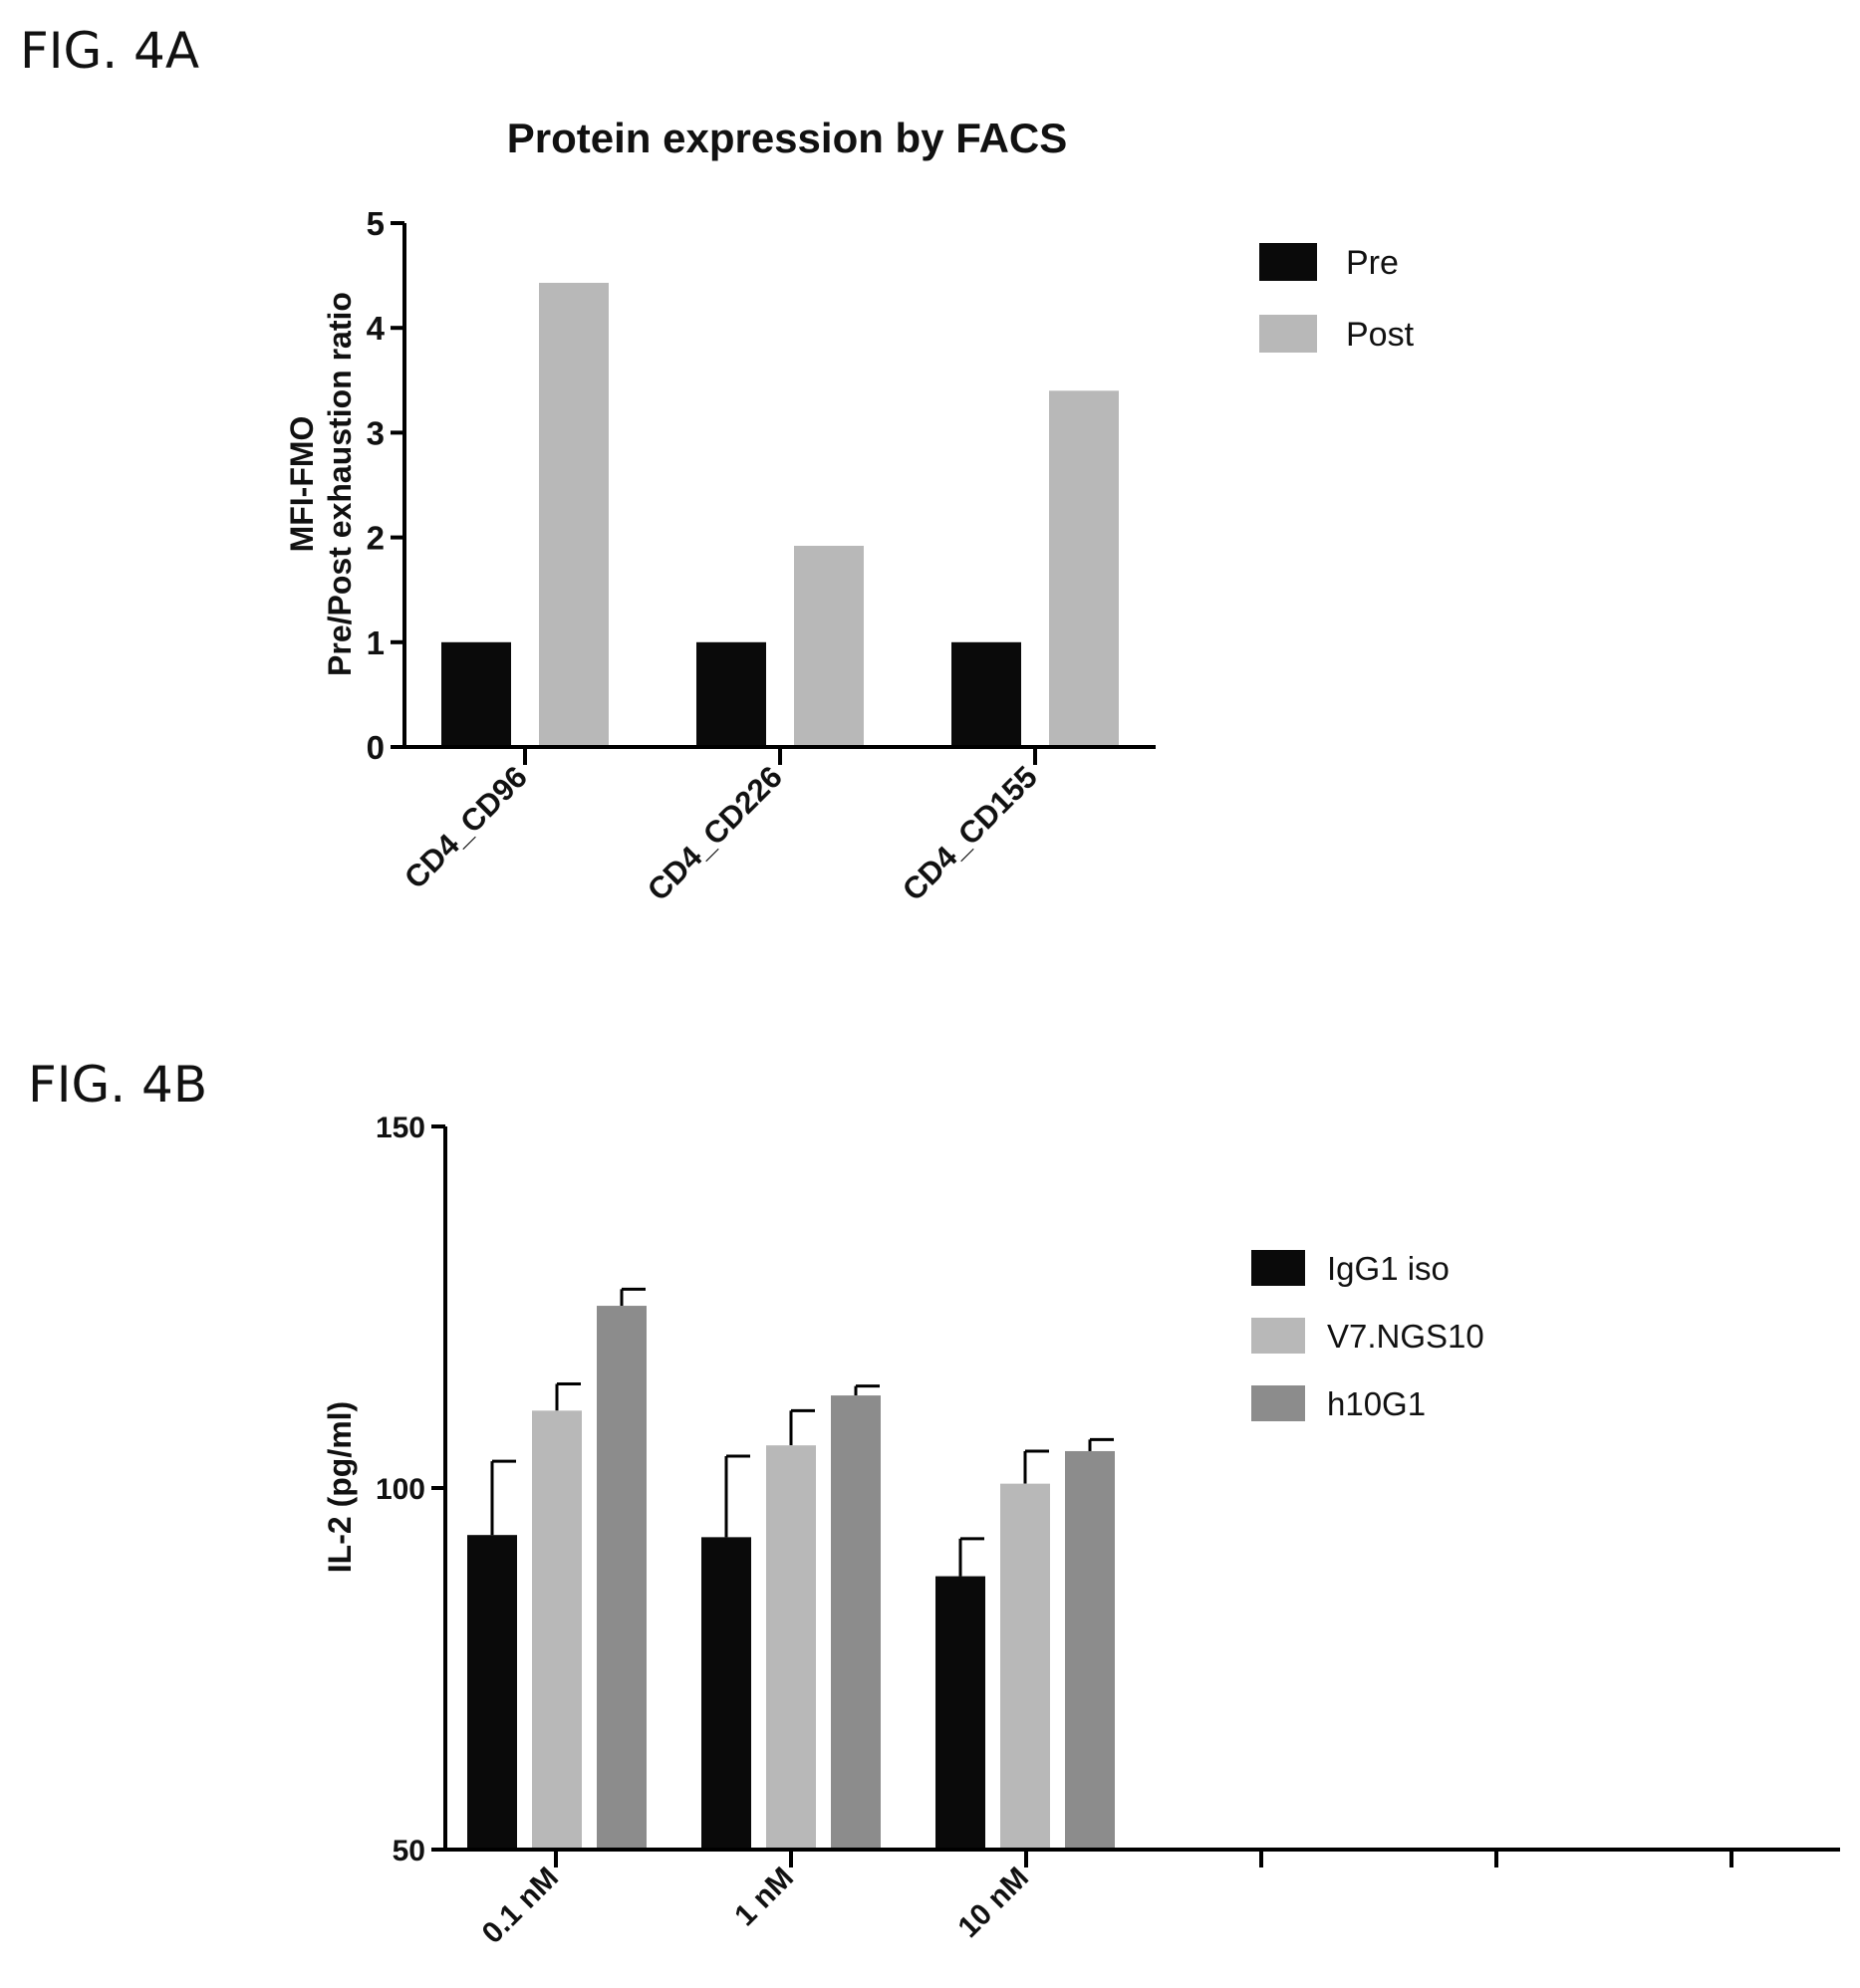 Image resolution: width=1860 pixels, height=1988 pixels. Describe the element at coordinates (1376, 1403) in the screenshot. I see `legend-label-h10g1: h10G1` at that location.